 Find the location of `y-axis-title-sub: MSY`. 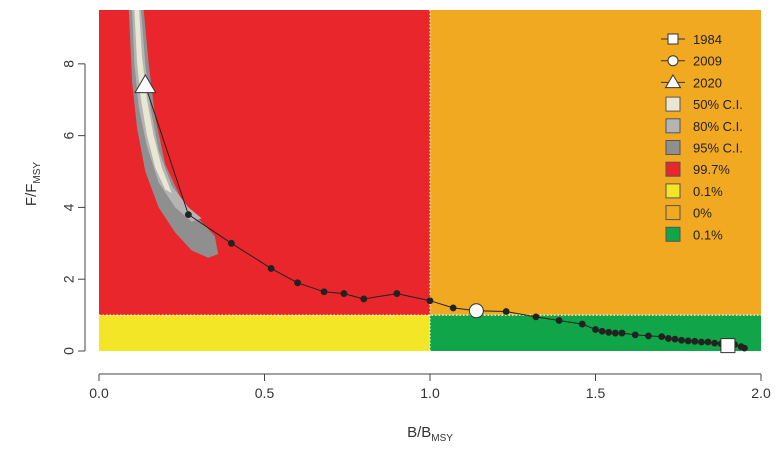

y-axis-title-sub: MSY is located at coordinates (37, 173).